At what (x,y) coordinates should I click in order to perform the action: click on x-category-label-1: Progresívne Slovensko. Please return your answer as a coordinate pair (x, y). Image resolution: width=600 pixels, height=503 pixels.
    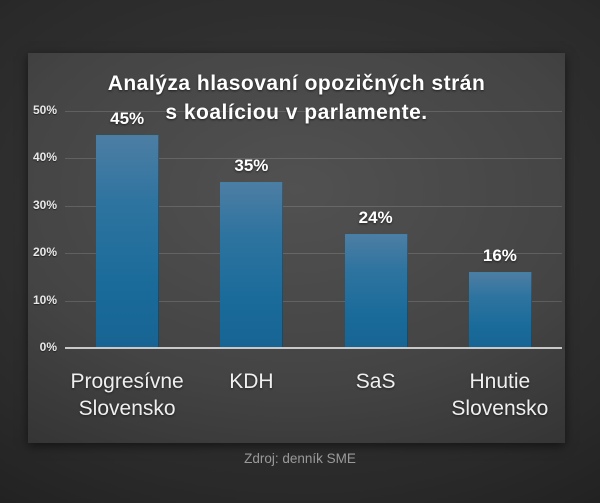
    Looking at the image, I should click on (127, 395).